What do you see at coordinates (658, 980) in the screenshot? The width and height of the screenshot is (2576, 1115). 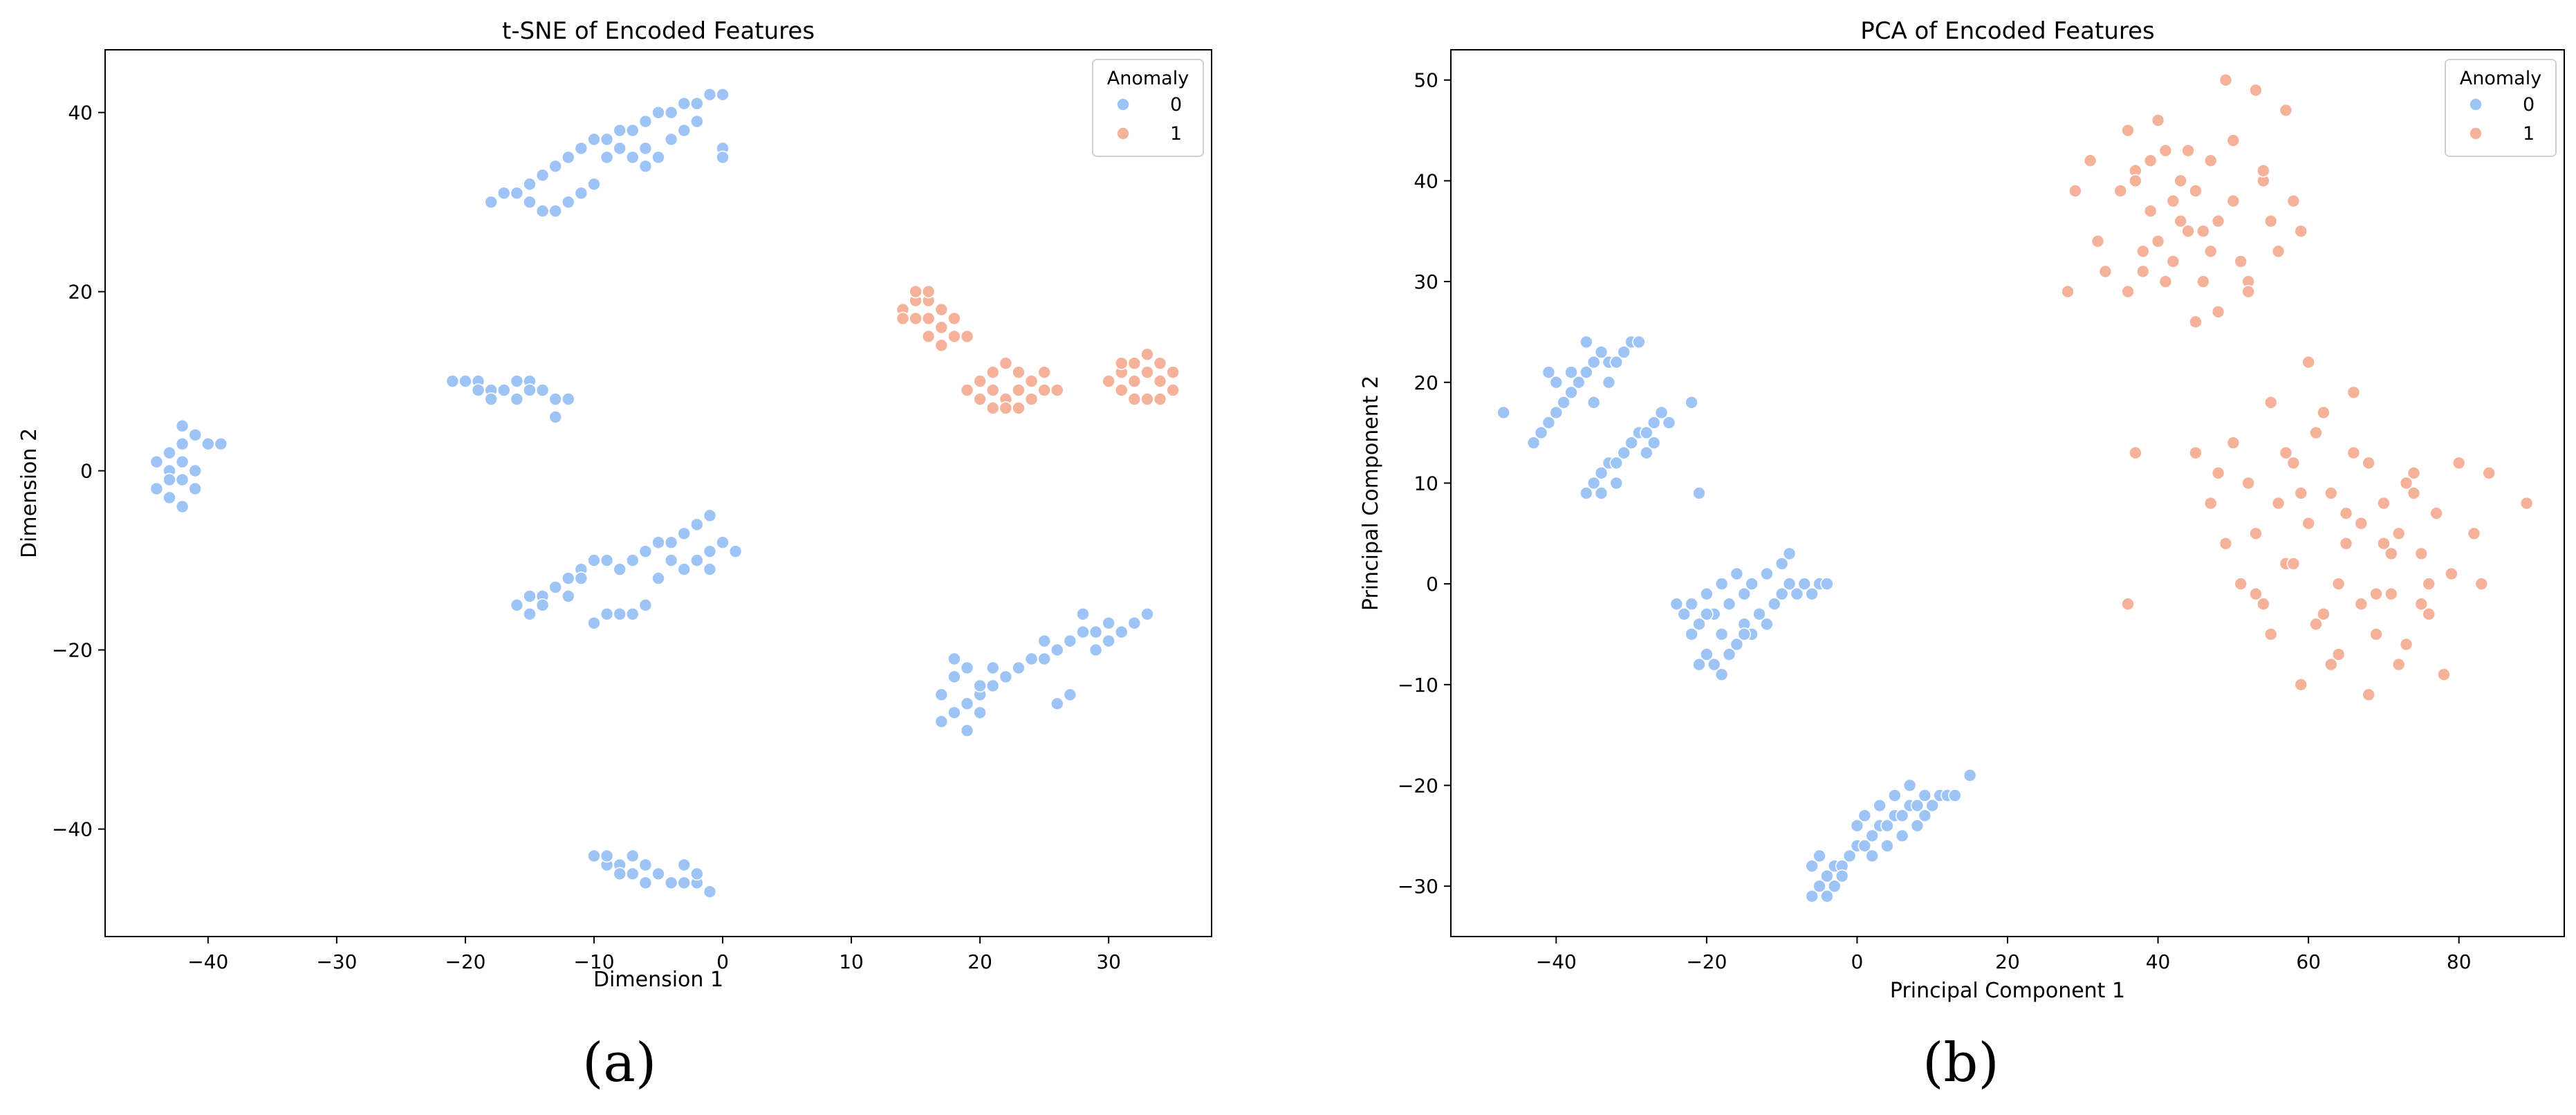 I see `x-axis-label: Dimension 1` at bounding box center [658, 980].